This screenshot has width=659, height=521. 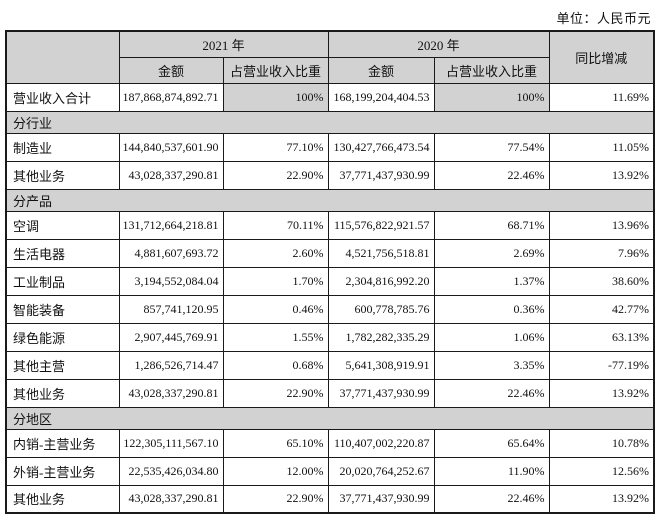 I want to click on amount-2021: 22,535,426,034.80, so click(x=171, y=471).